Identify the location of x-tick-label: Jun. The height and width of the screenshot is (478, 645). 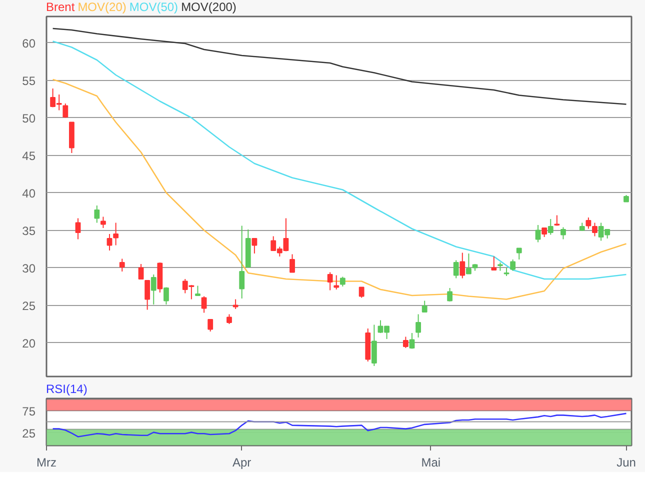
(626, 463).